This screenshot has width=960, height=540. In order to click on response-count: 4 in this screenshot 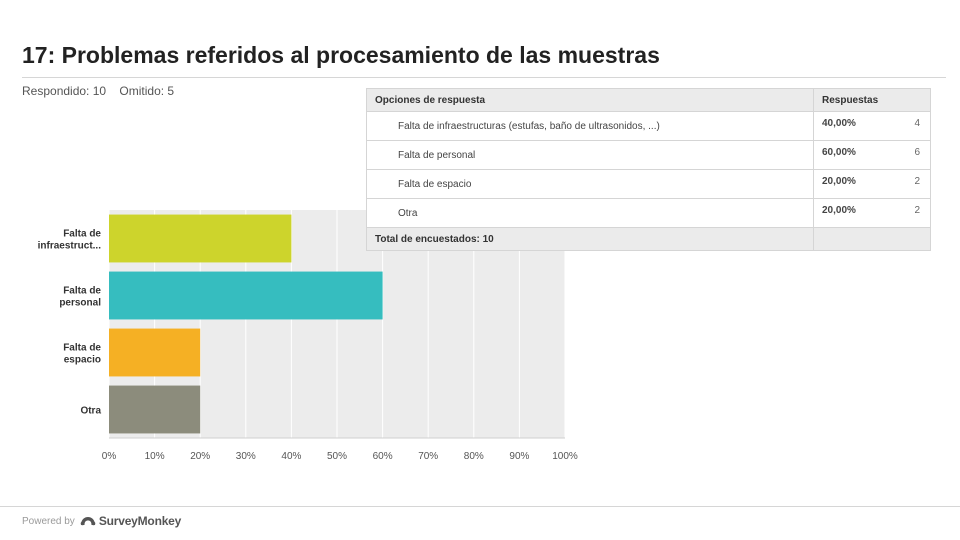, I will do `click(917, 123)`.